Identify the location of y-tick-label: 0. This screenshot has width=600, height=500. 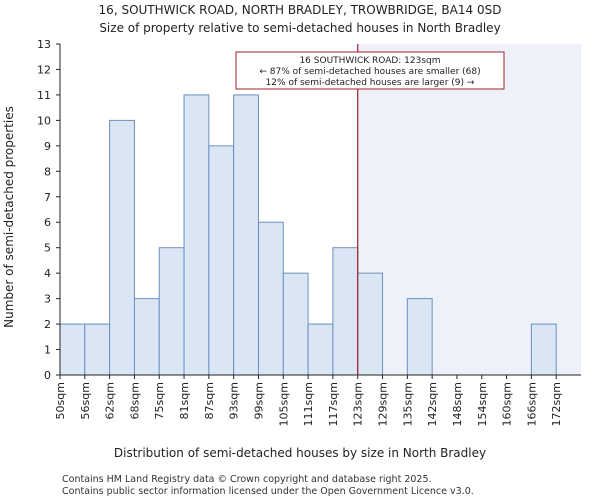
(47, 375).